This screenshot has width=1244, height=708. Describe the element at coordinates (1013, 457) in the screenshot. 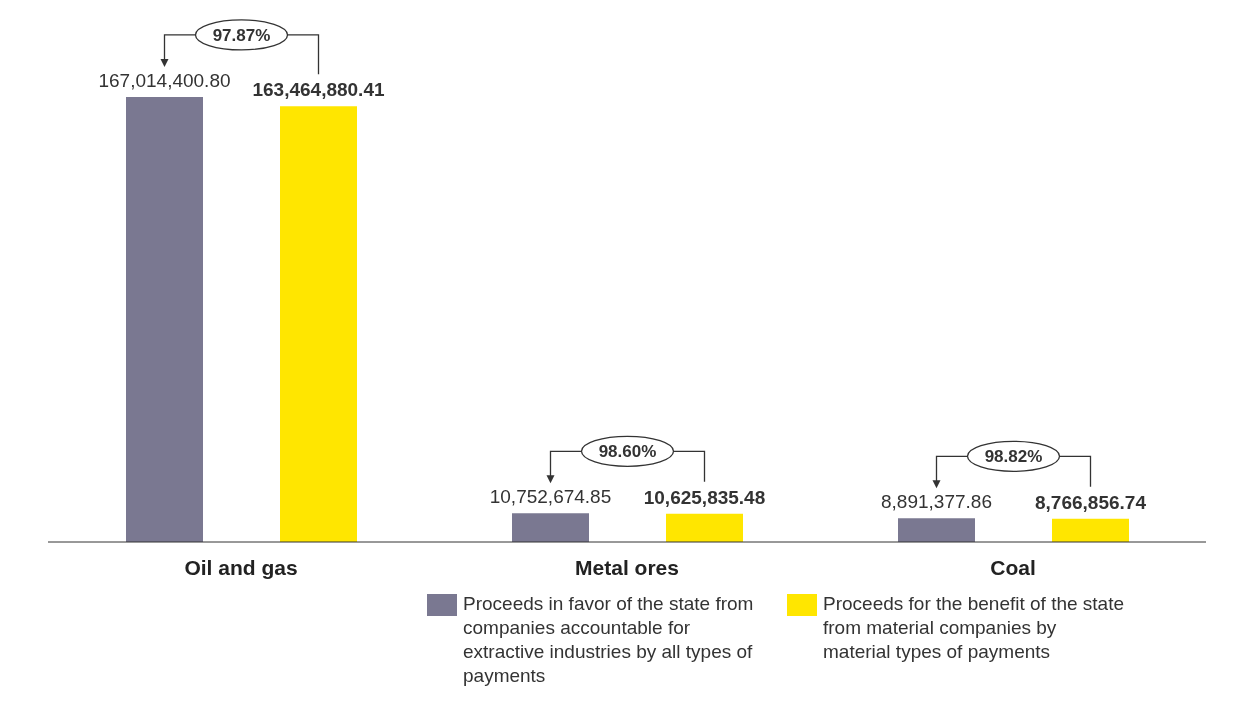

I see `annotation: 98.82%` at that location.